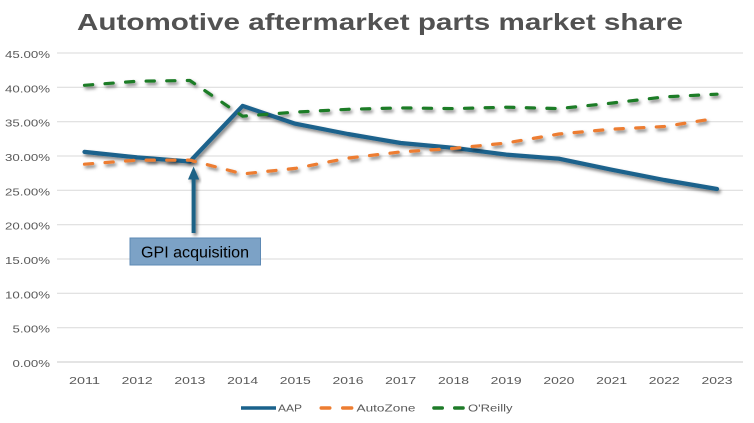 Image resolution: width=754 pixels, height=423 pixels. I want to click on svg-text: 2013, so click(189, 381).